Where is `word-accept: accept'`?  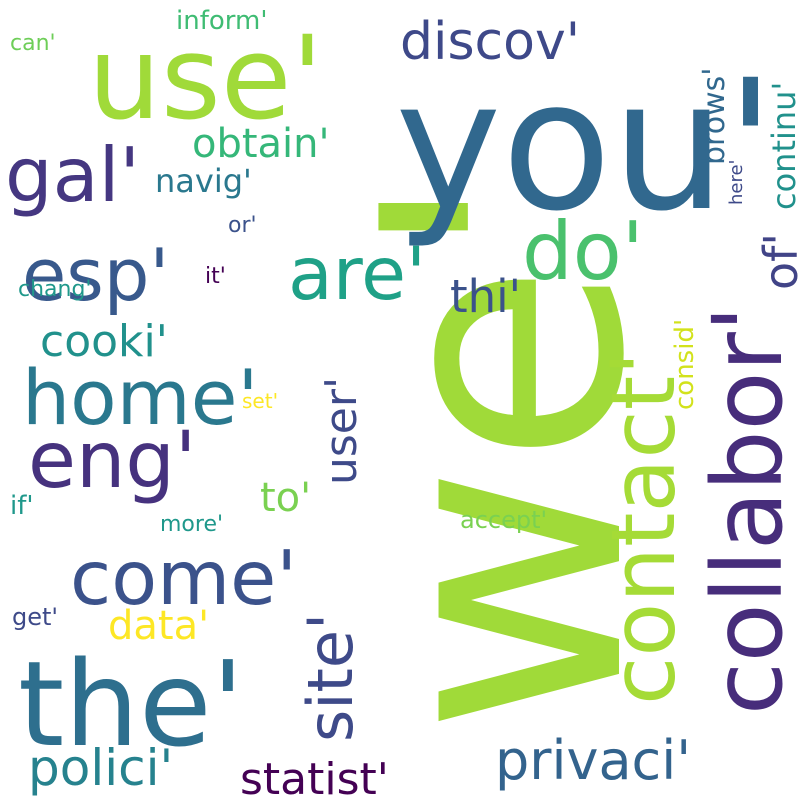 word-accept: accept' is located at coordinates (504, 519).